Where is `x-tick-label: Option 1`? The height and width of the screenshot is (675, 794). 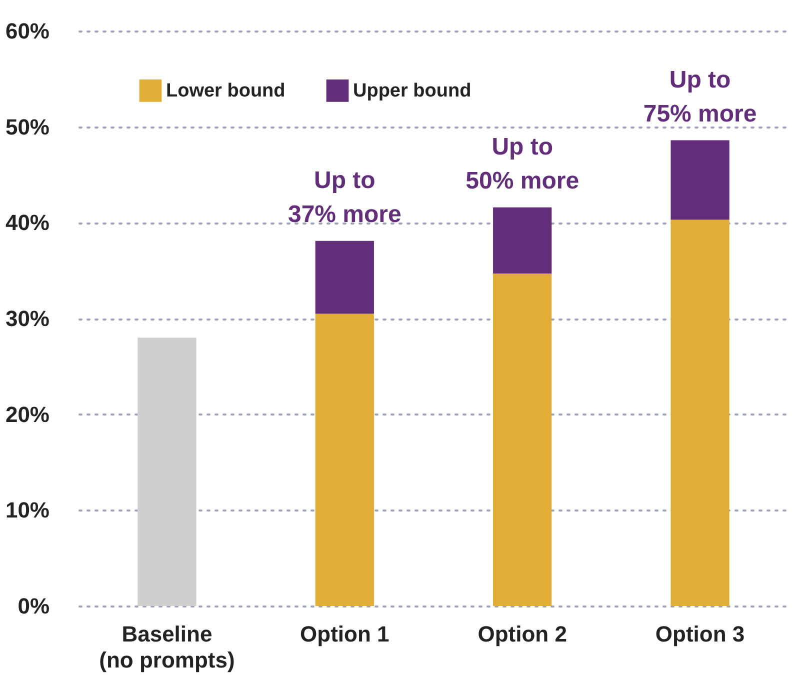 x-tick-label: Option 1 is located at coordinates (345, 634).